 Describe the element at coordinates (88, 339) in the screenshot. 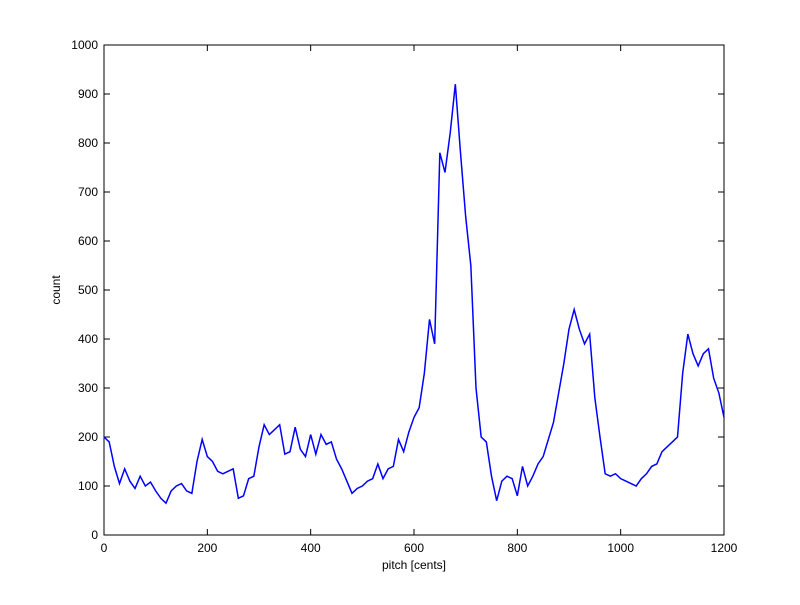

I see `y-tick-label: 400` at that location.